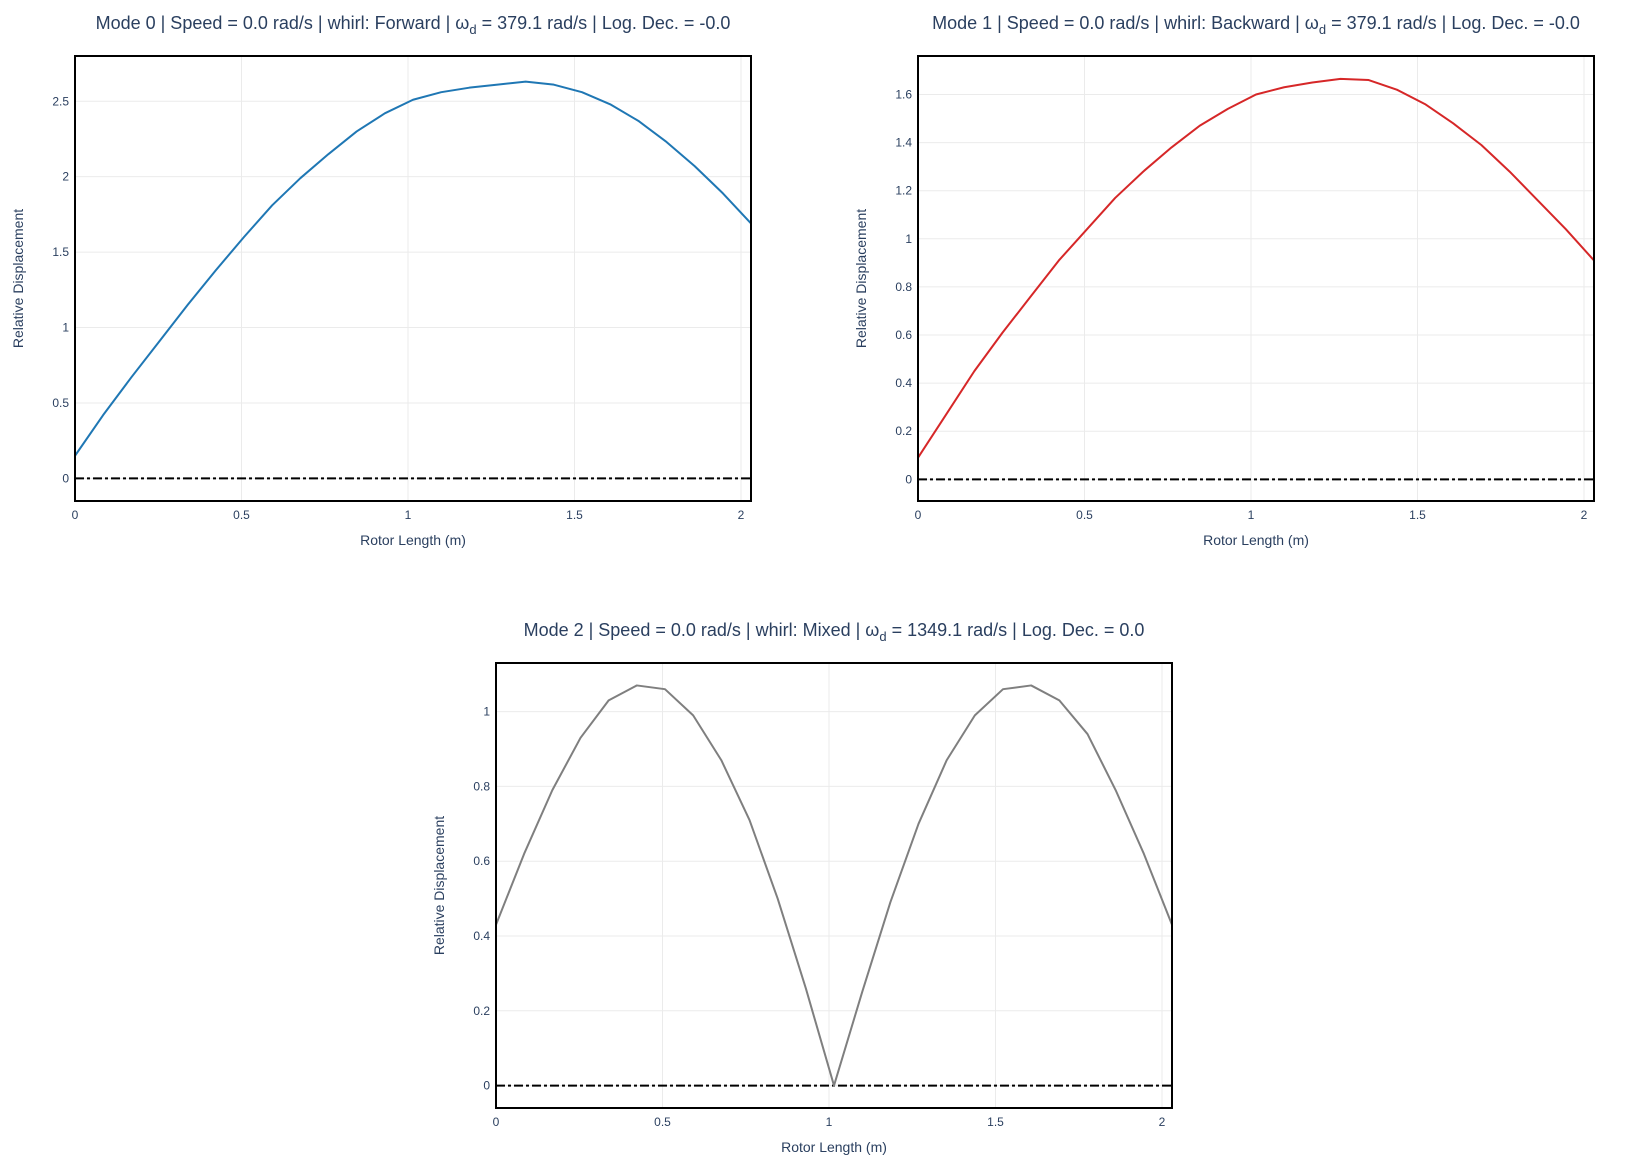 This screenshot has width=1650, height=1160. What do you see at coordinates (60, 252) in the screenshot?
I see `y-tick-label-1-5: 1.5` at bounding box center [60, 252].